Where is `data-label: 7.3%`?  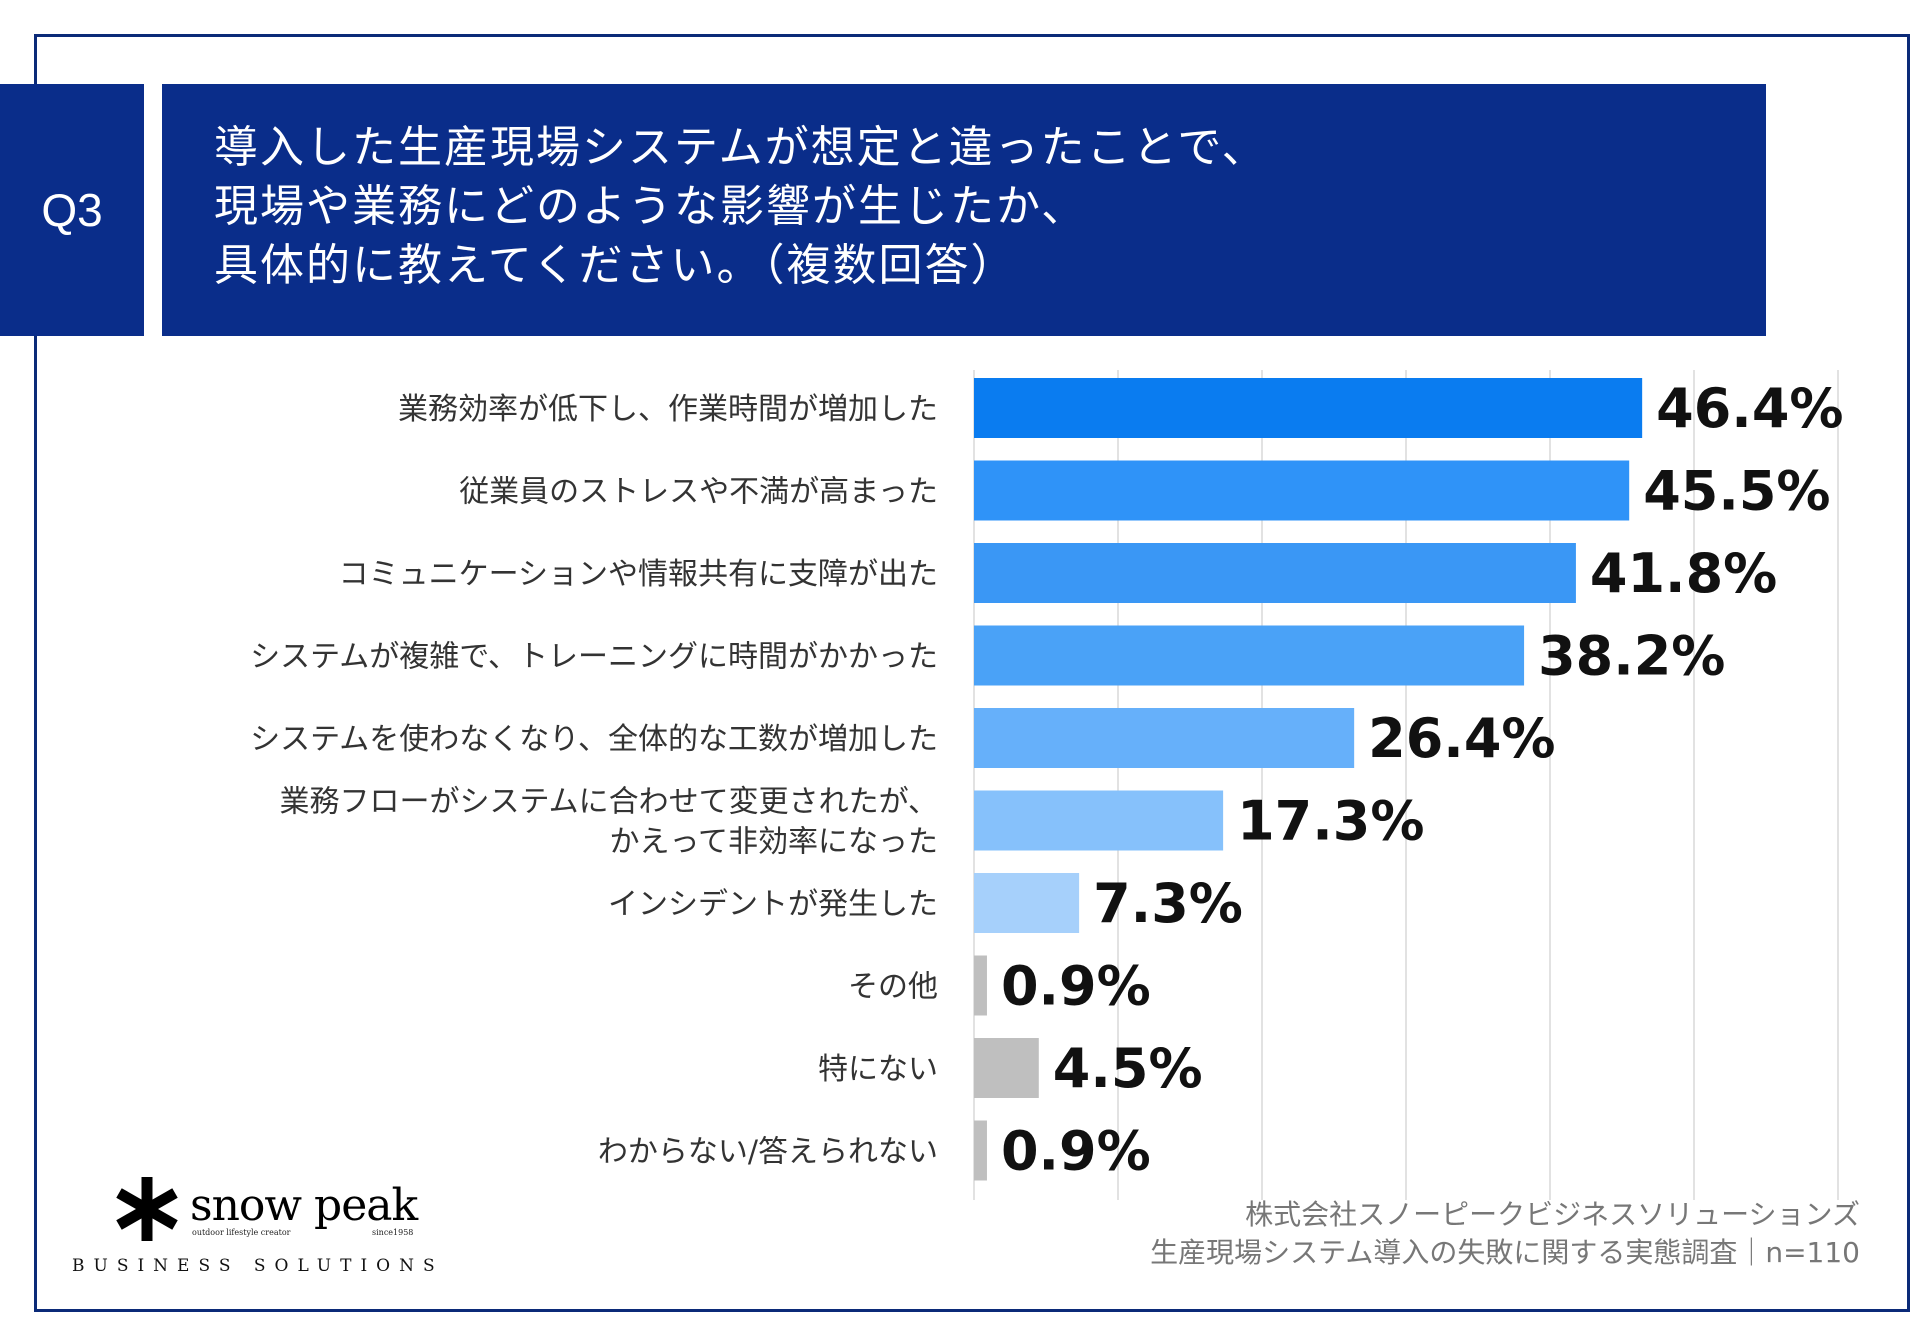 data-label: 7.3% is located at coordinates (1168, 903).